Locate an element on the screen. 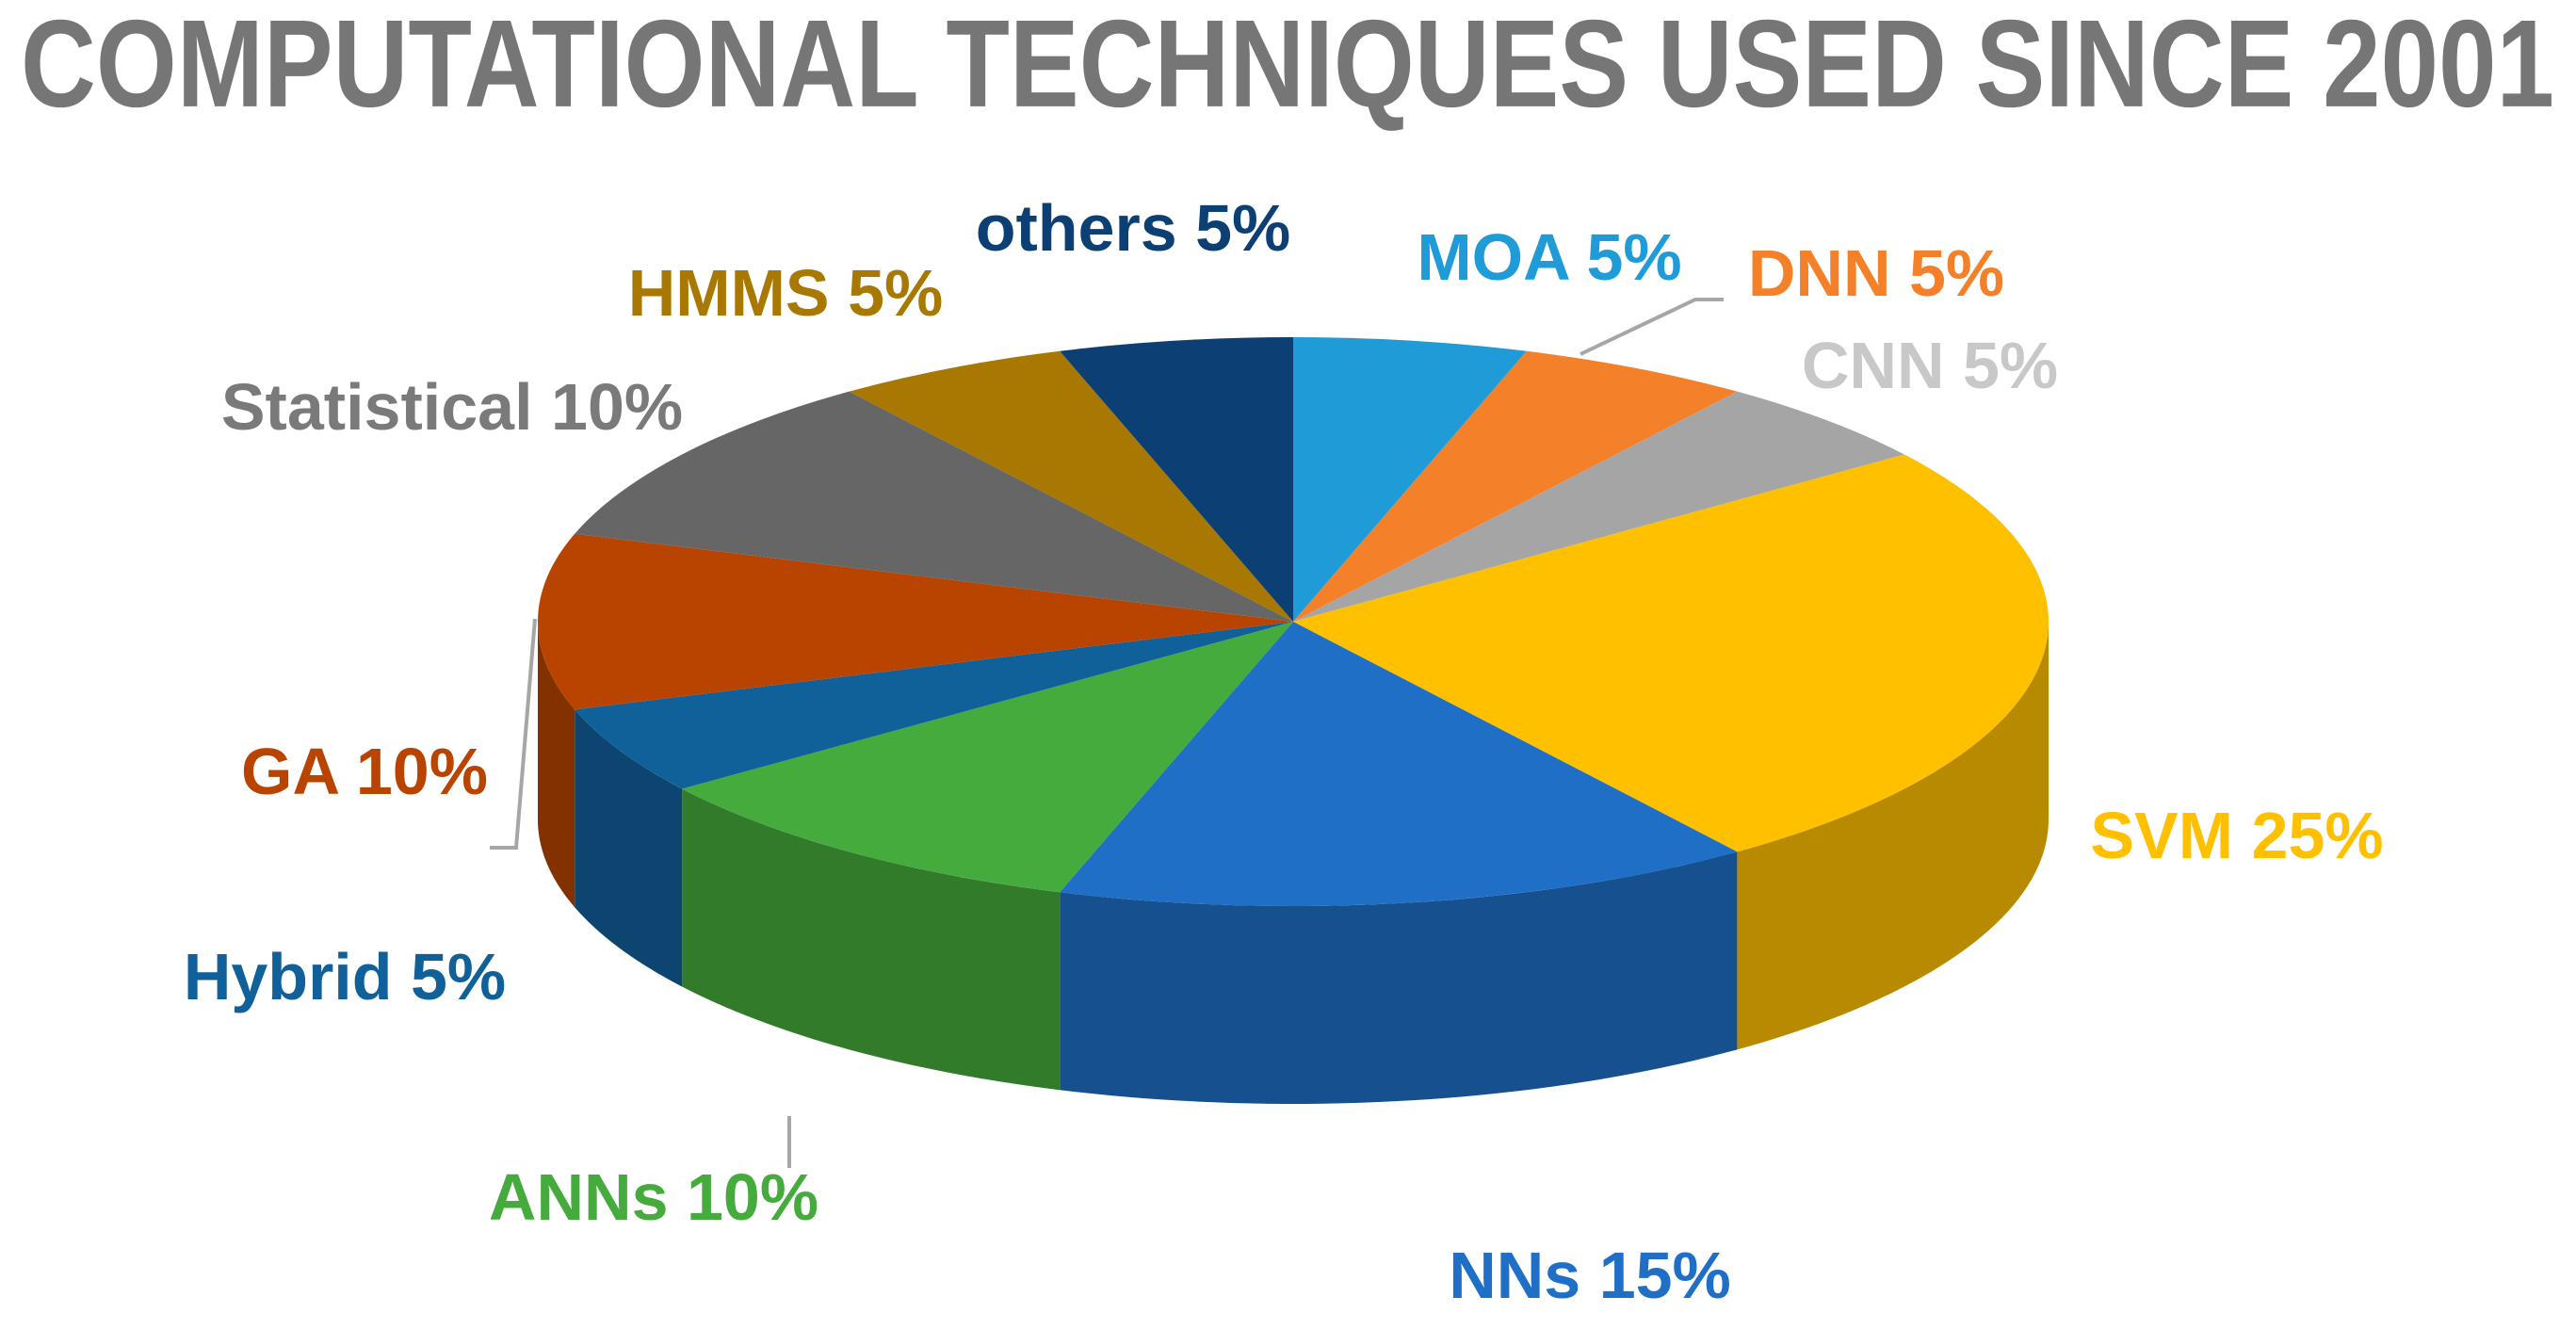 The width and height of the screenshot is (2576, 1329). data-label: CNN 5% is located at coordinates (1930, 365).